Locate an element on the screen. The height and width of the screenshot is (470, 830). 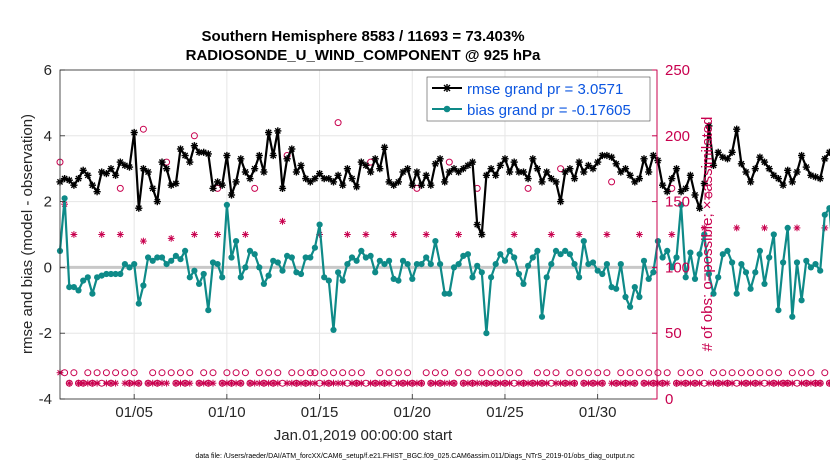
y-tick-label: 6 is located at coordinates (48, 70).